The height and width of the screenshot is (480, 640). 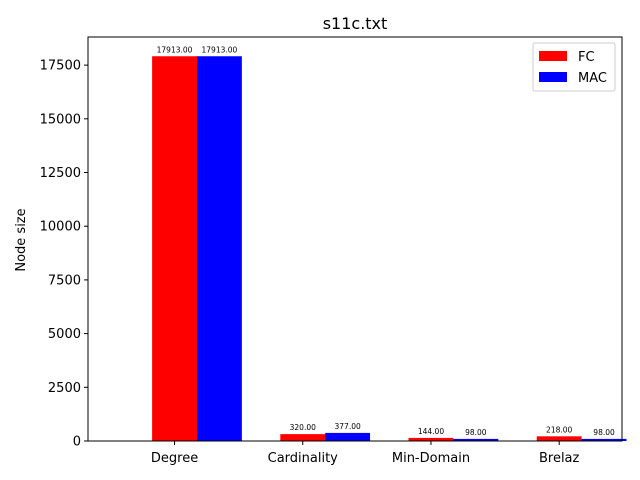 What do you see at coordinates (586, 57) in the screenshot?
I see `legend-label-fc: FC` at bounding box center [586, 57].